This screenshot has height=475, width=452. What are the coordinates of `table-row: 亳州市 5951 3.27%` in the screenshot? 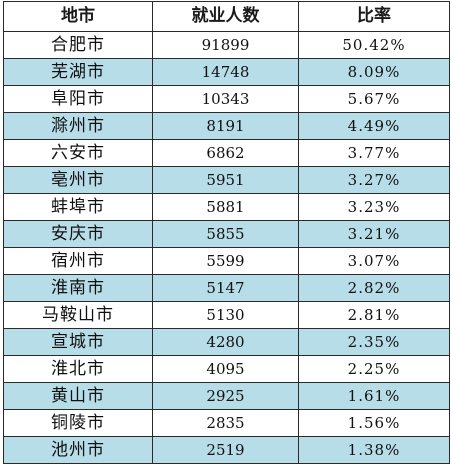 It's located at (226, 180).